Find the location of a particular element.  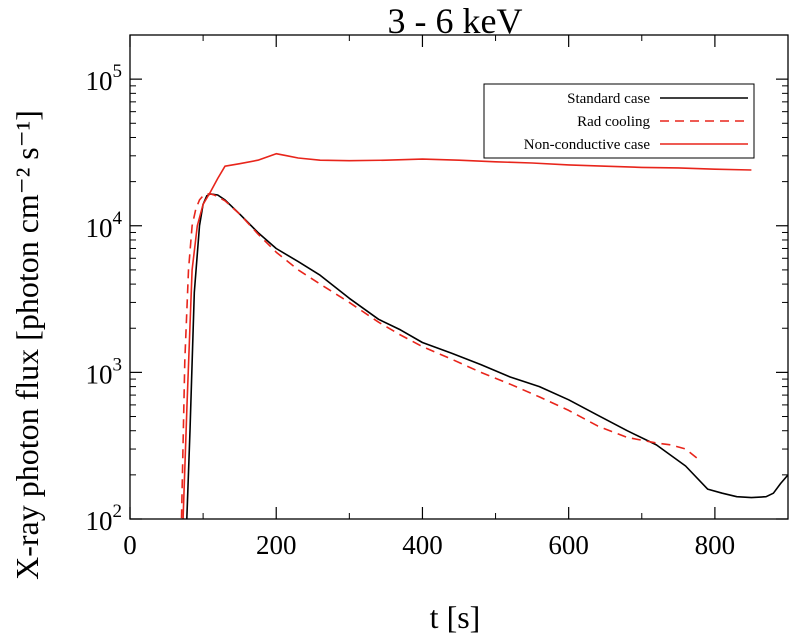

y-tick-label: 10⁴ is located at coordinates (104, 225).